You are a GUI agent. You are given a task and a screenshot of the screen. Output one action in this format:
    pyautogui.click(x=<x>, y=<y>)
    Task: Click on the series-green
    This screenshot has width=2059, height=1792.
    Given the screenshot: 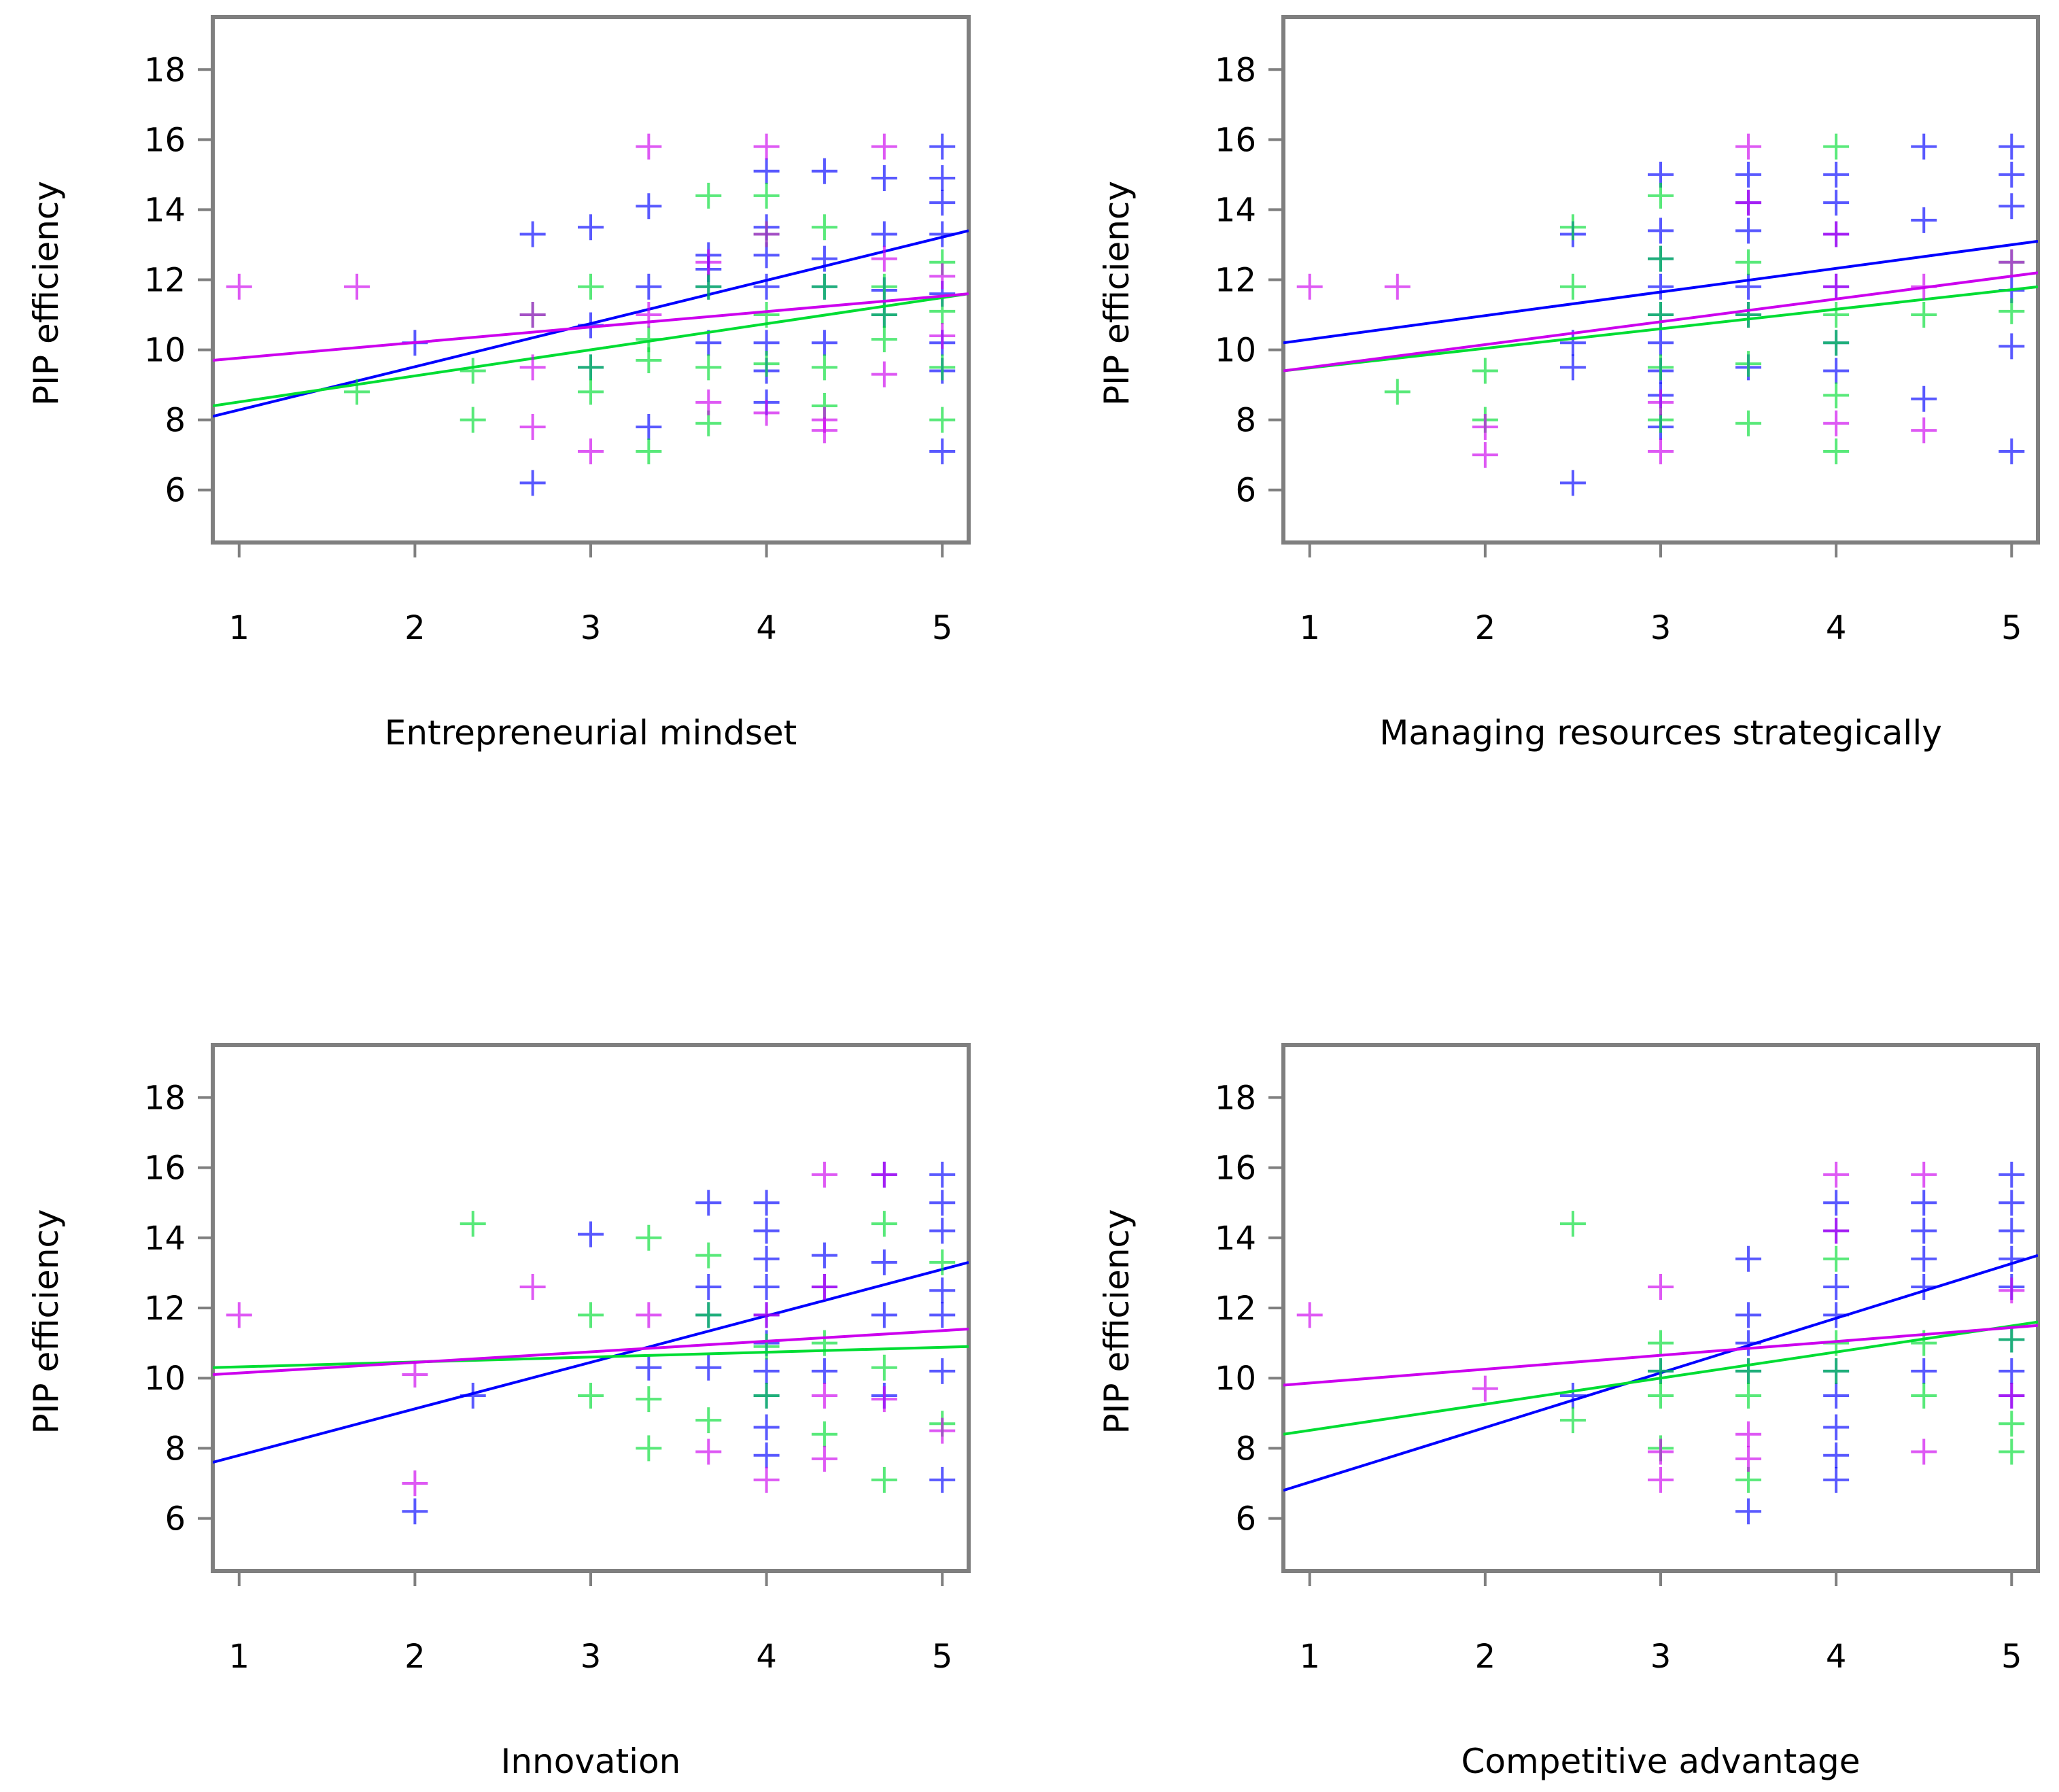 What is the action you would take?
    pyautogui.click(x=591, y=1352)
    